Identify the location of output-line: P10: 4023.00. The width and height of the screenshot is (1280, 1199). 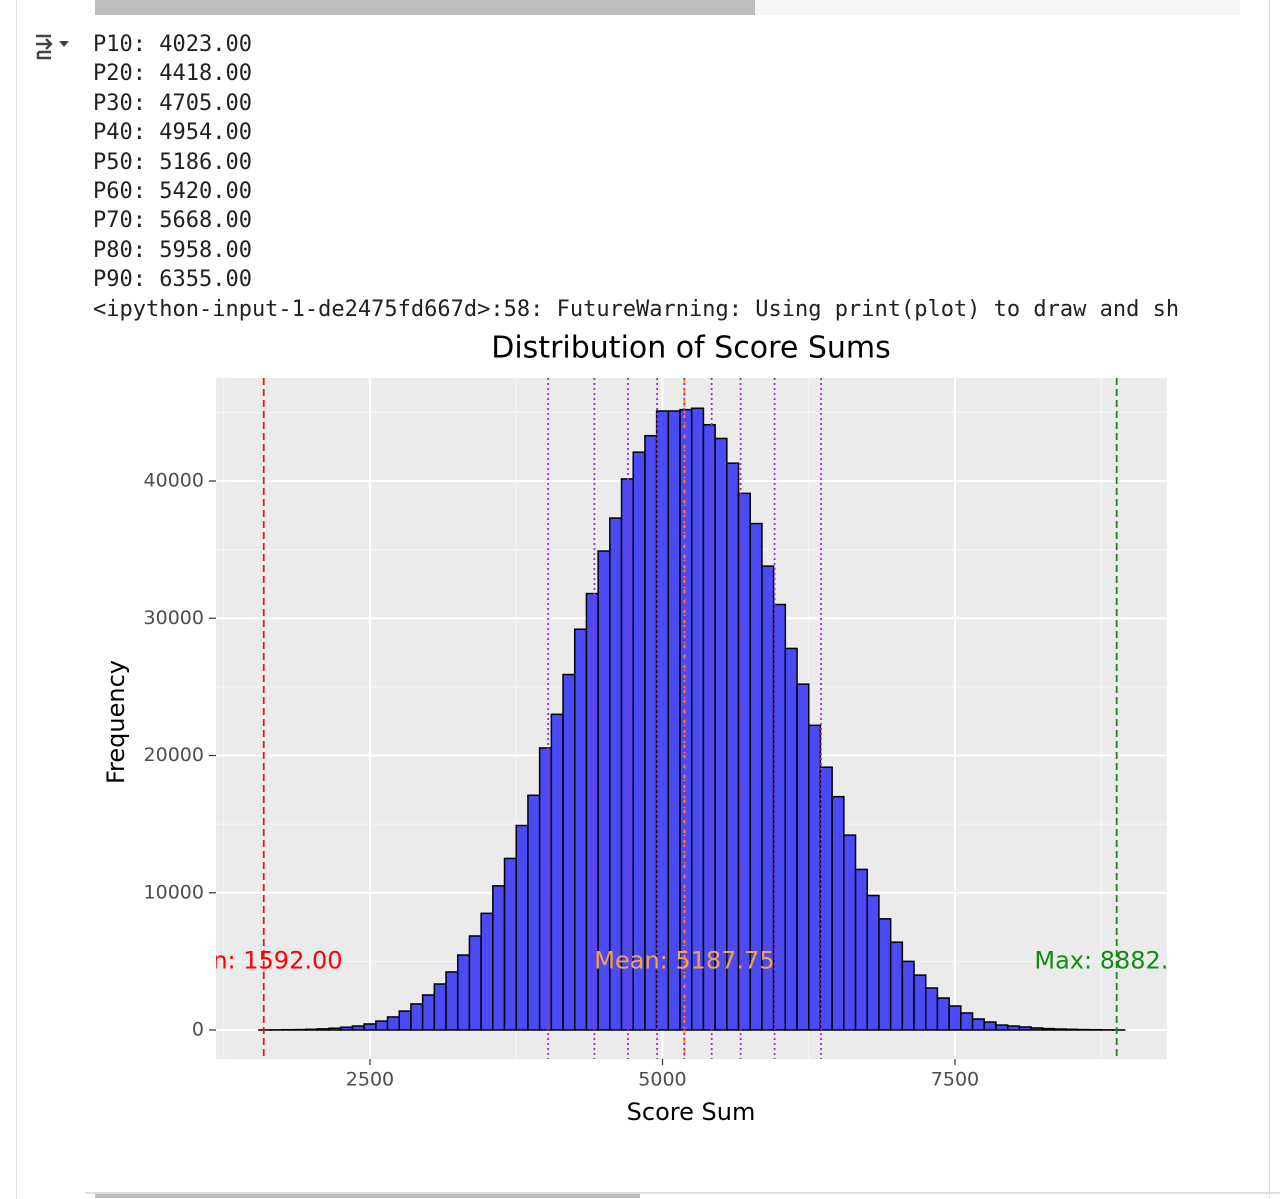
(172, 44).